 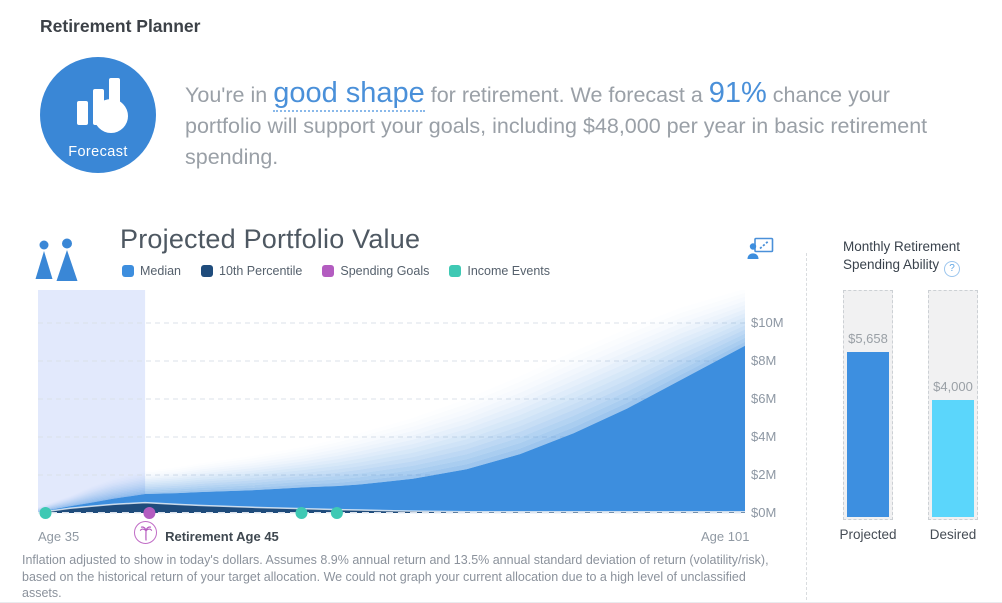 I want to click on desired-bar-track: $4,000, so click(x=953, y=405).